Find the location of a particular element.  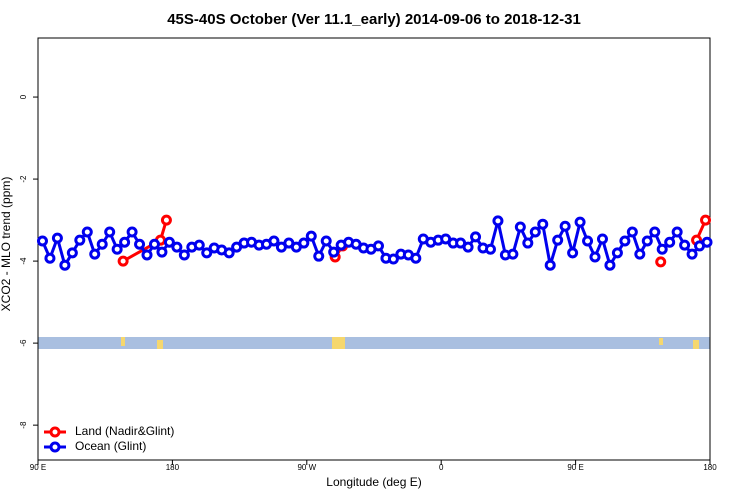

y-tick-label: -6 is located at coordinates (23, 343).